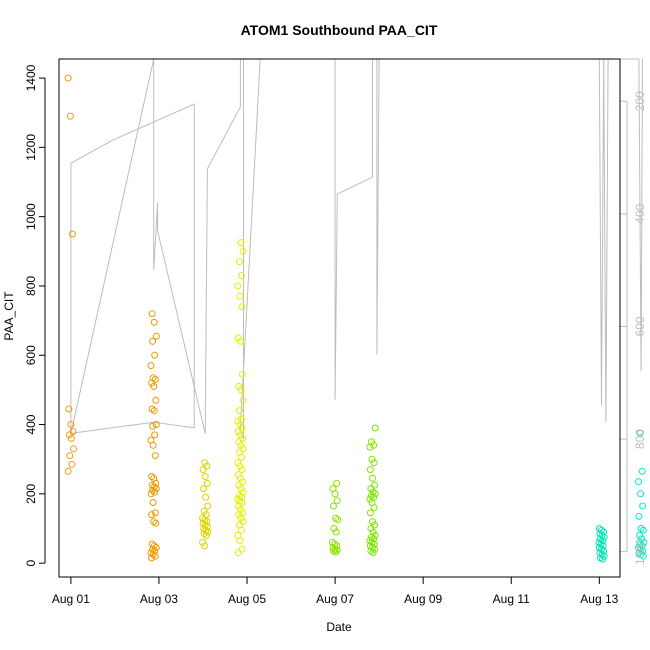  What do you see at coordinates (640, 101) in the screenshot?
I see `y2-tick-label: 200` at bounding box center [640, 101].